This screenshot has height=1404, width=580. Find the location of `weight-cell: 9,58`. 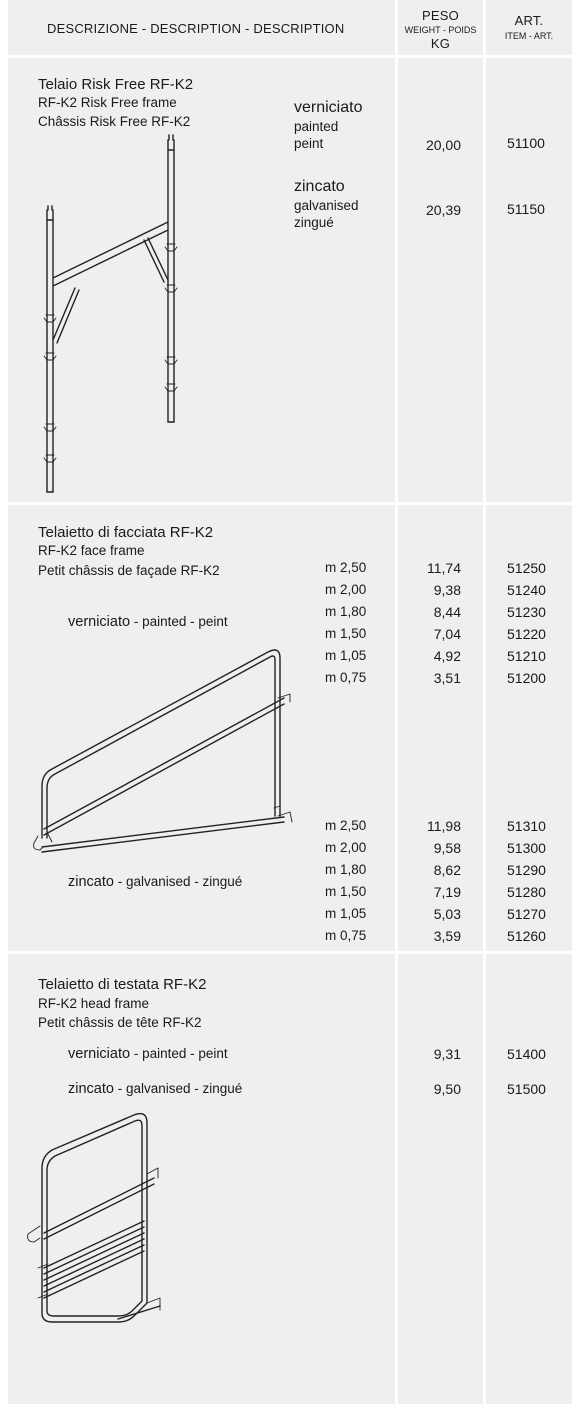

weight-cell: 9,58 is located at coordinates (447, 848).